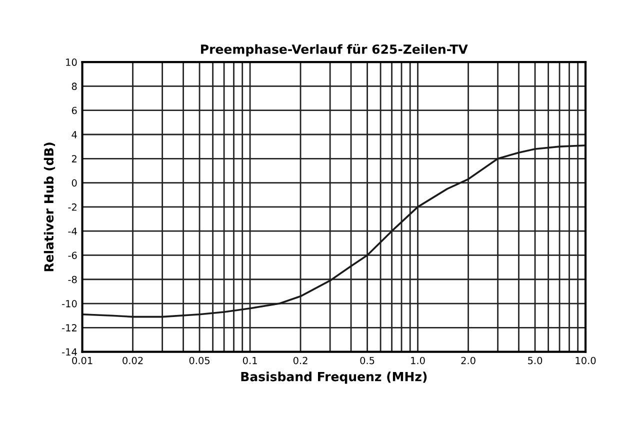 The width and height of the screenshot is (633, 428). I want to click on x-tick-label: 5.0, so click(535, 360).